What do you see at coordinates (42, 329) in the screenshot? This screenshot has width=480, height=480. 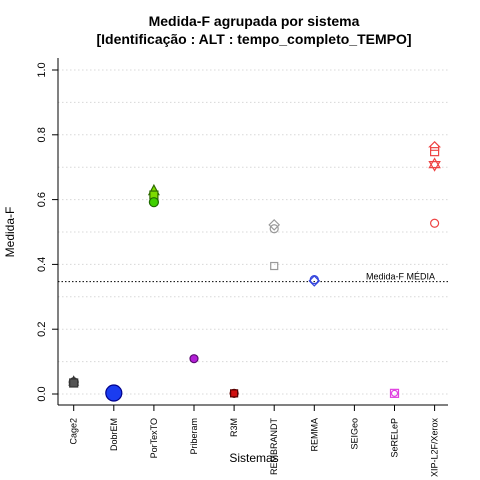 I see `y-tick-label: 0.2` at bounding box center [42, 329].